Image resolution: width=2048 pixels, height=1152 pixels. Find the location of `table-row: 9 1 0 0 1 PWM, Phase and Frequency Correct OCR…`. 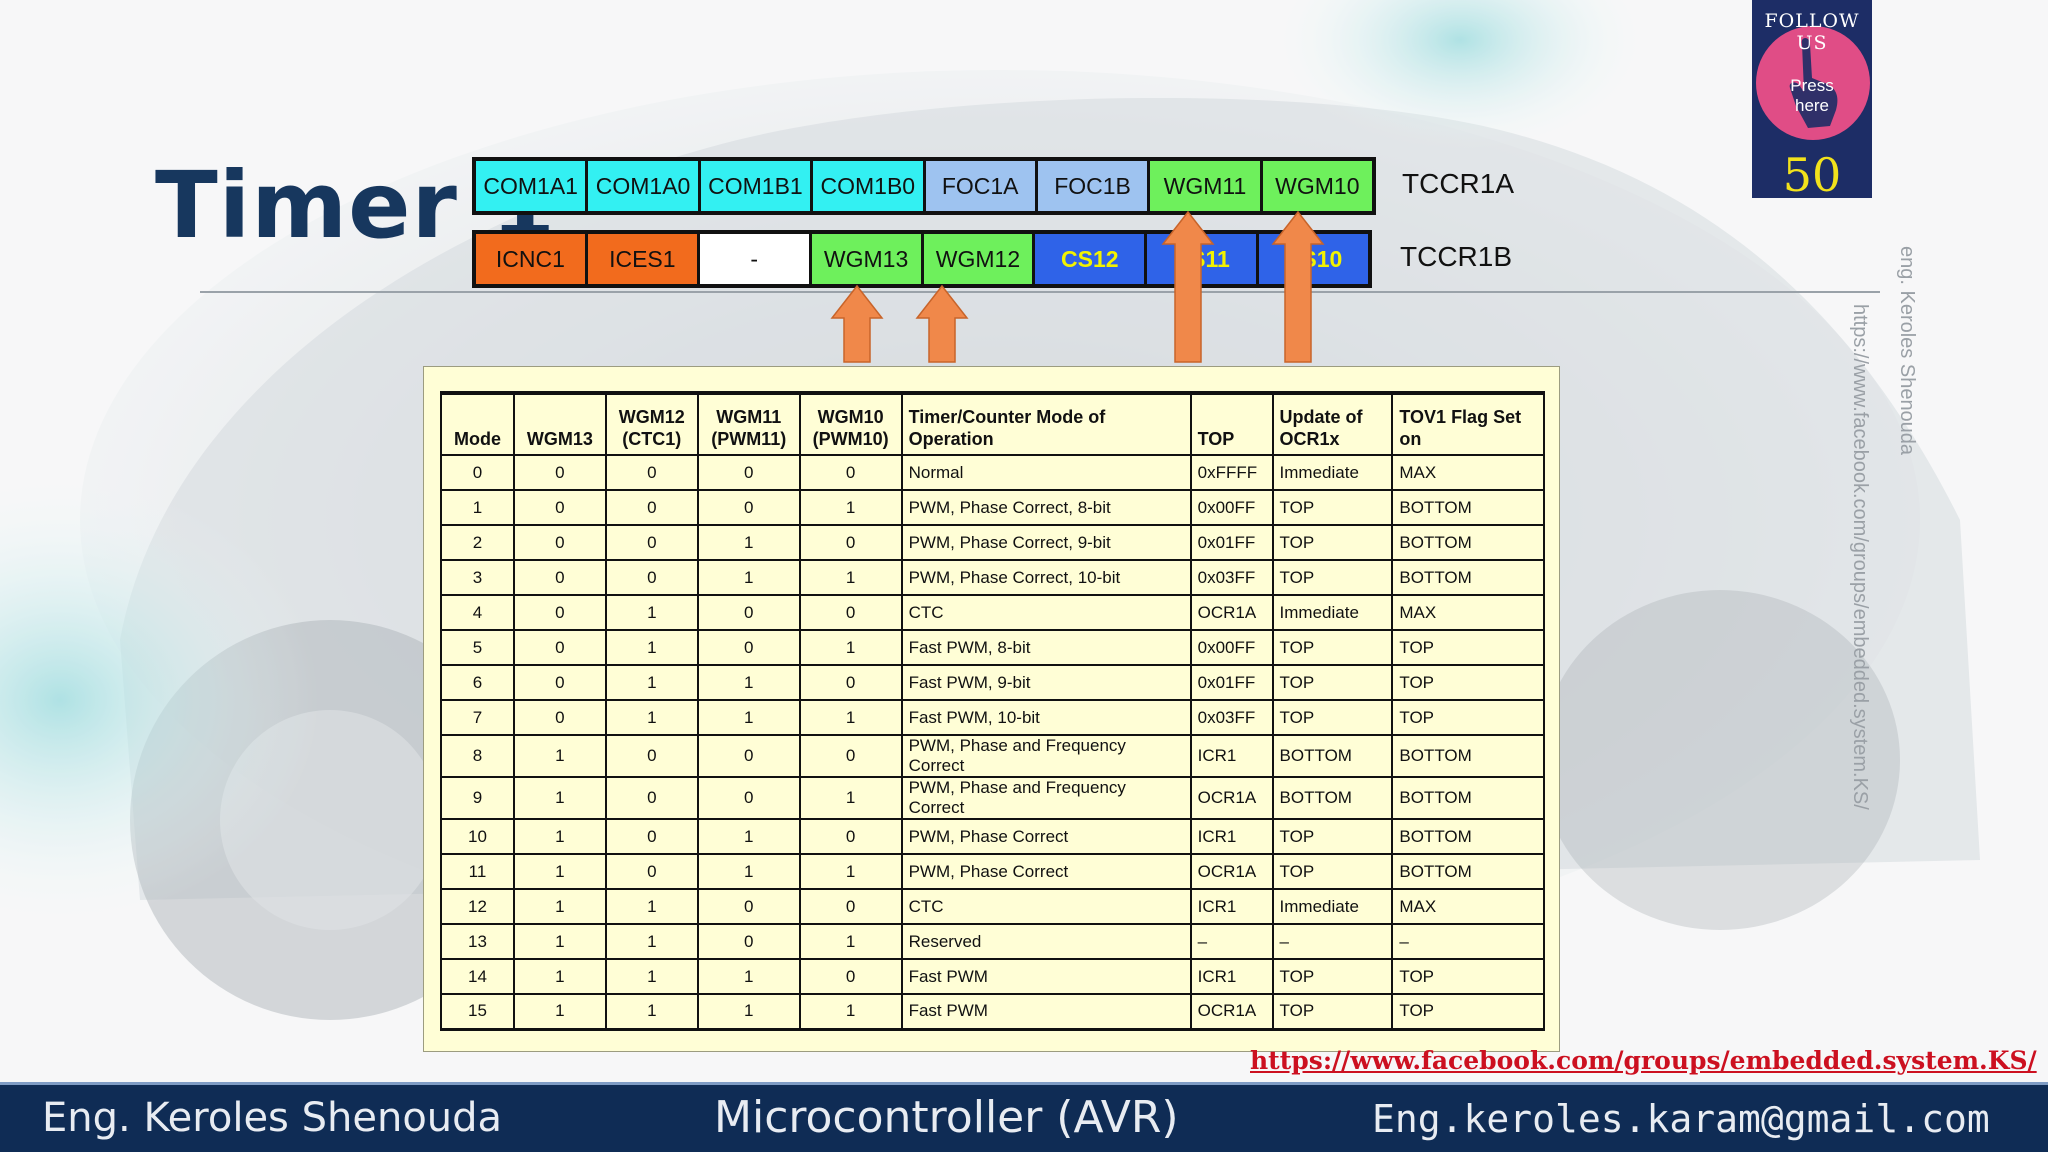

table-row: 9 1 0 0 1 PWM, Phase and Frequency Correct OCR… is located at coordinates (992, 798).